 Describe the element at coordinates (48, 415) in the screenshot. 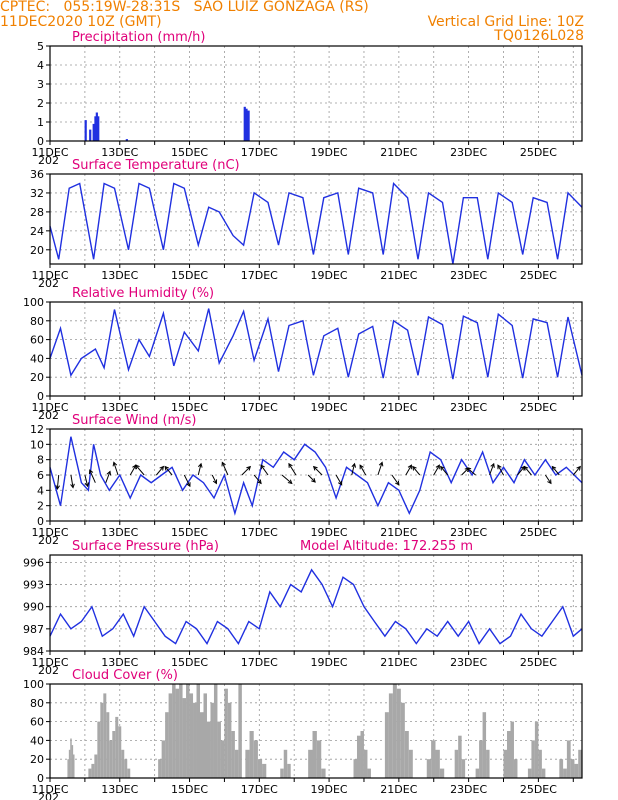

I see `rh-year-fragment: 202` at that location.